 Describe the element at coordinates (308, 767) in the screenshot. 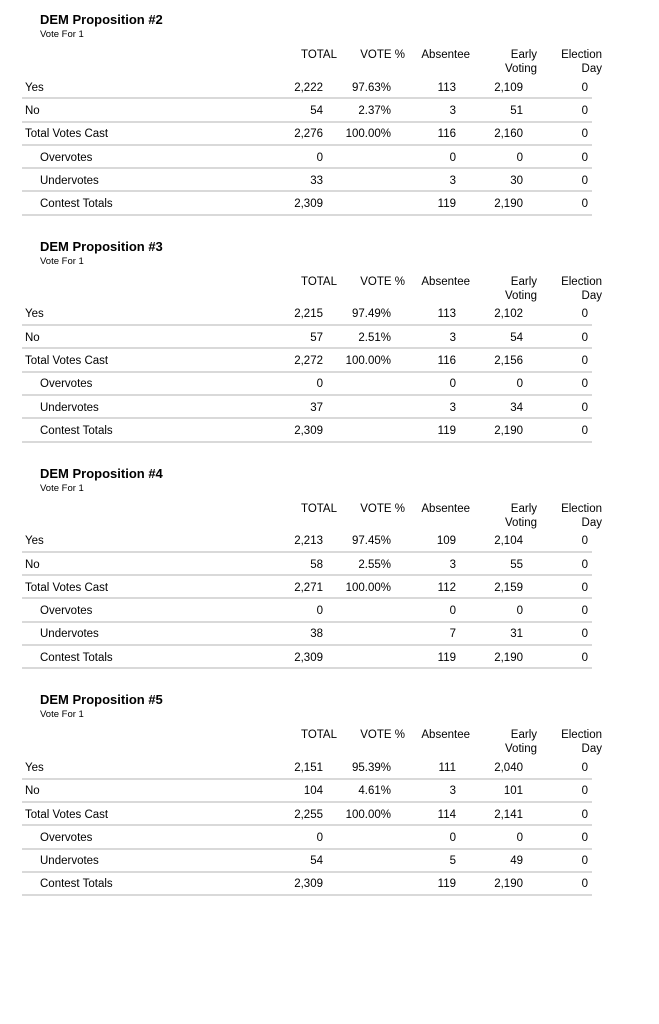

I see `cell-total: 2,151` at that location.